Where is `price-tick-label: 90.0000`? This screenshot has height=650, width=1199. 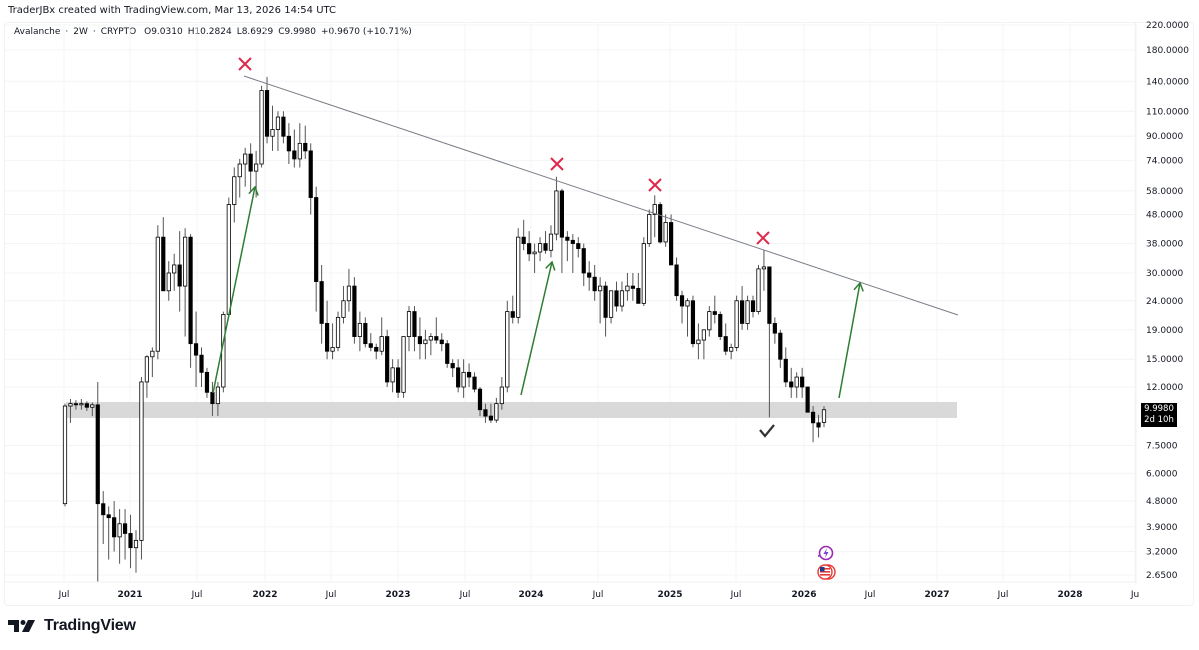
price-tick-label: 90.0000 is located at coordinates (1164, 137).